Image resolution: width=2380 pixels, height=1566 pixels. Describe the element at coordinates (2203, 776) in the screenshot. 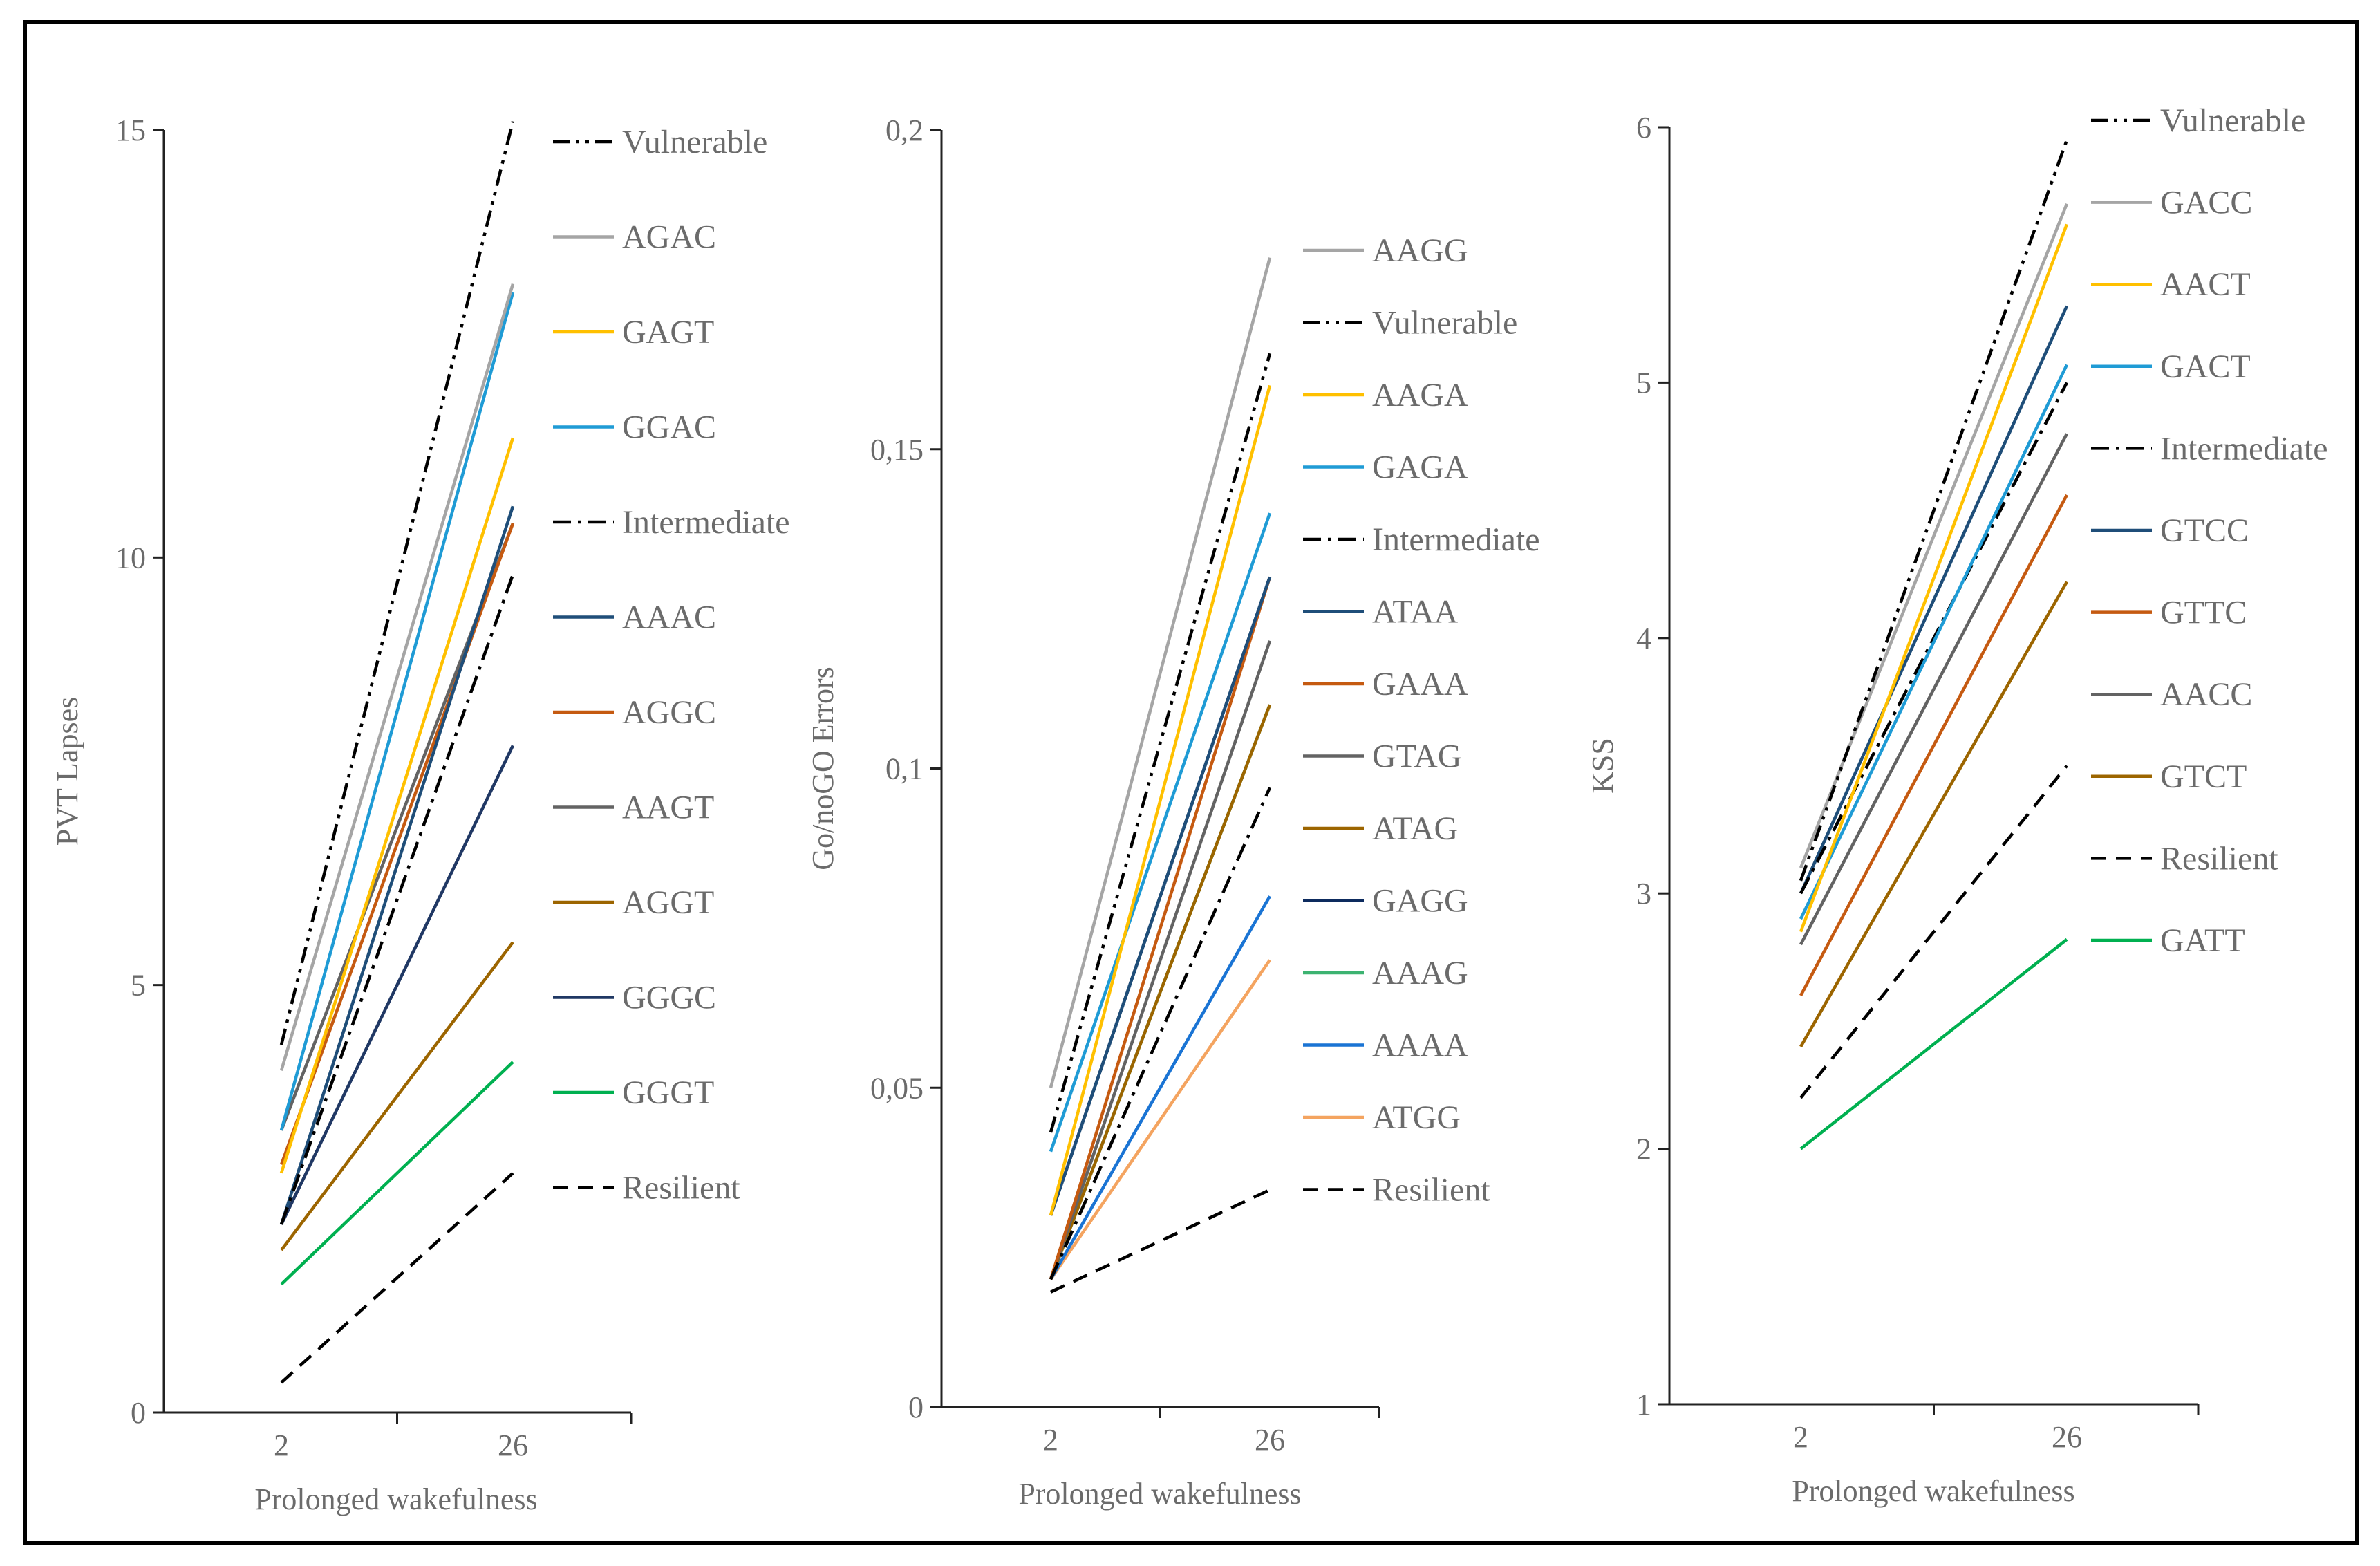

I see `legend-label: GTCT` at that location.